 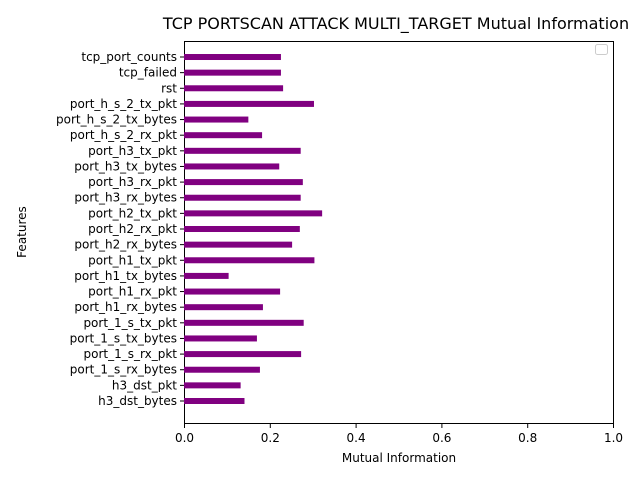 I want to click on bar-port_h_s_2_tx_pkt, so click(x=249, y=103).